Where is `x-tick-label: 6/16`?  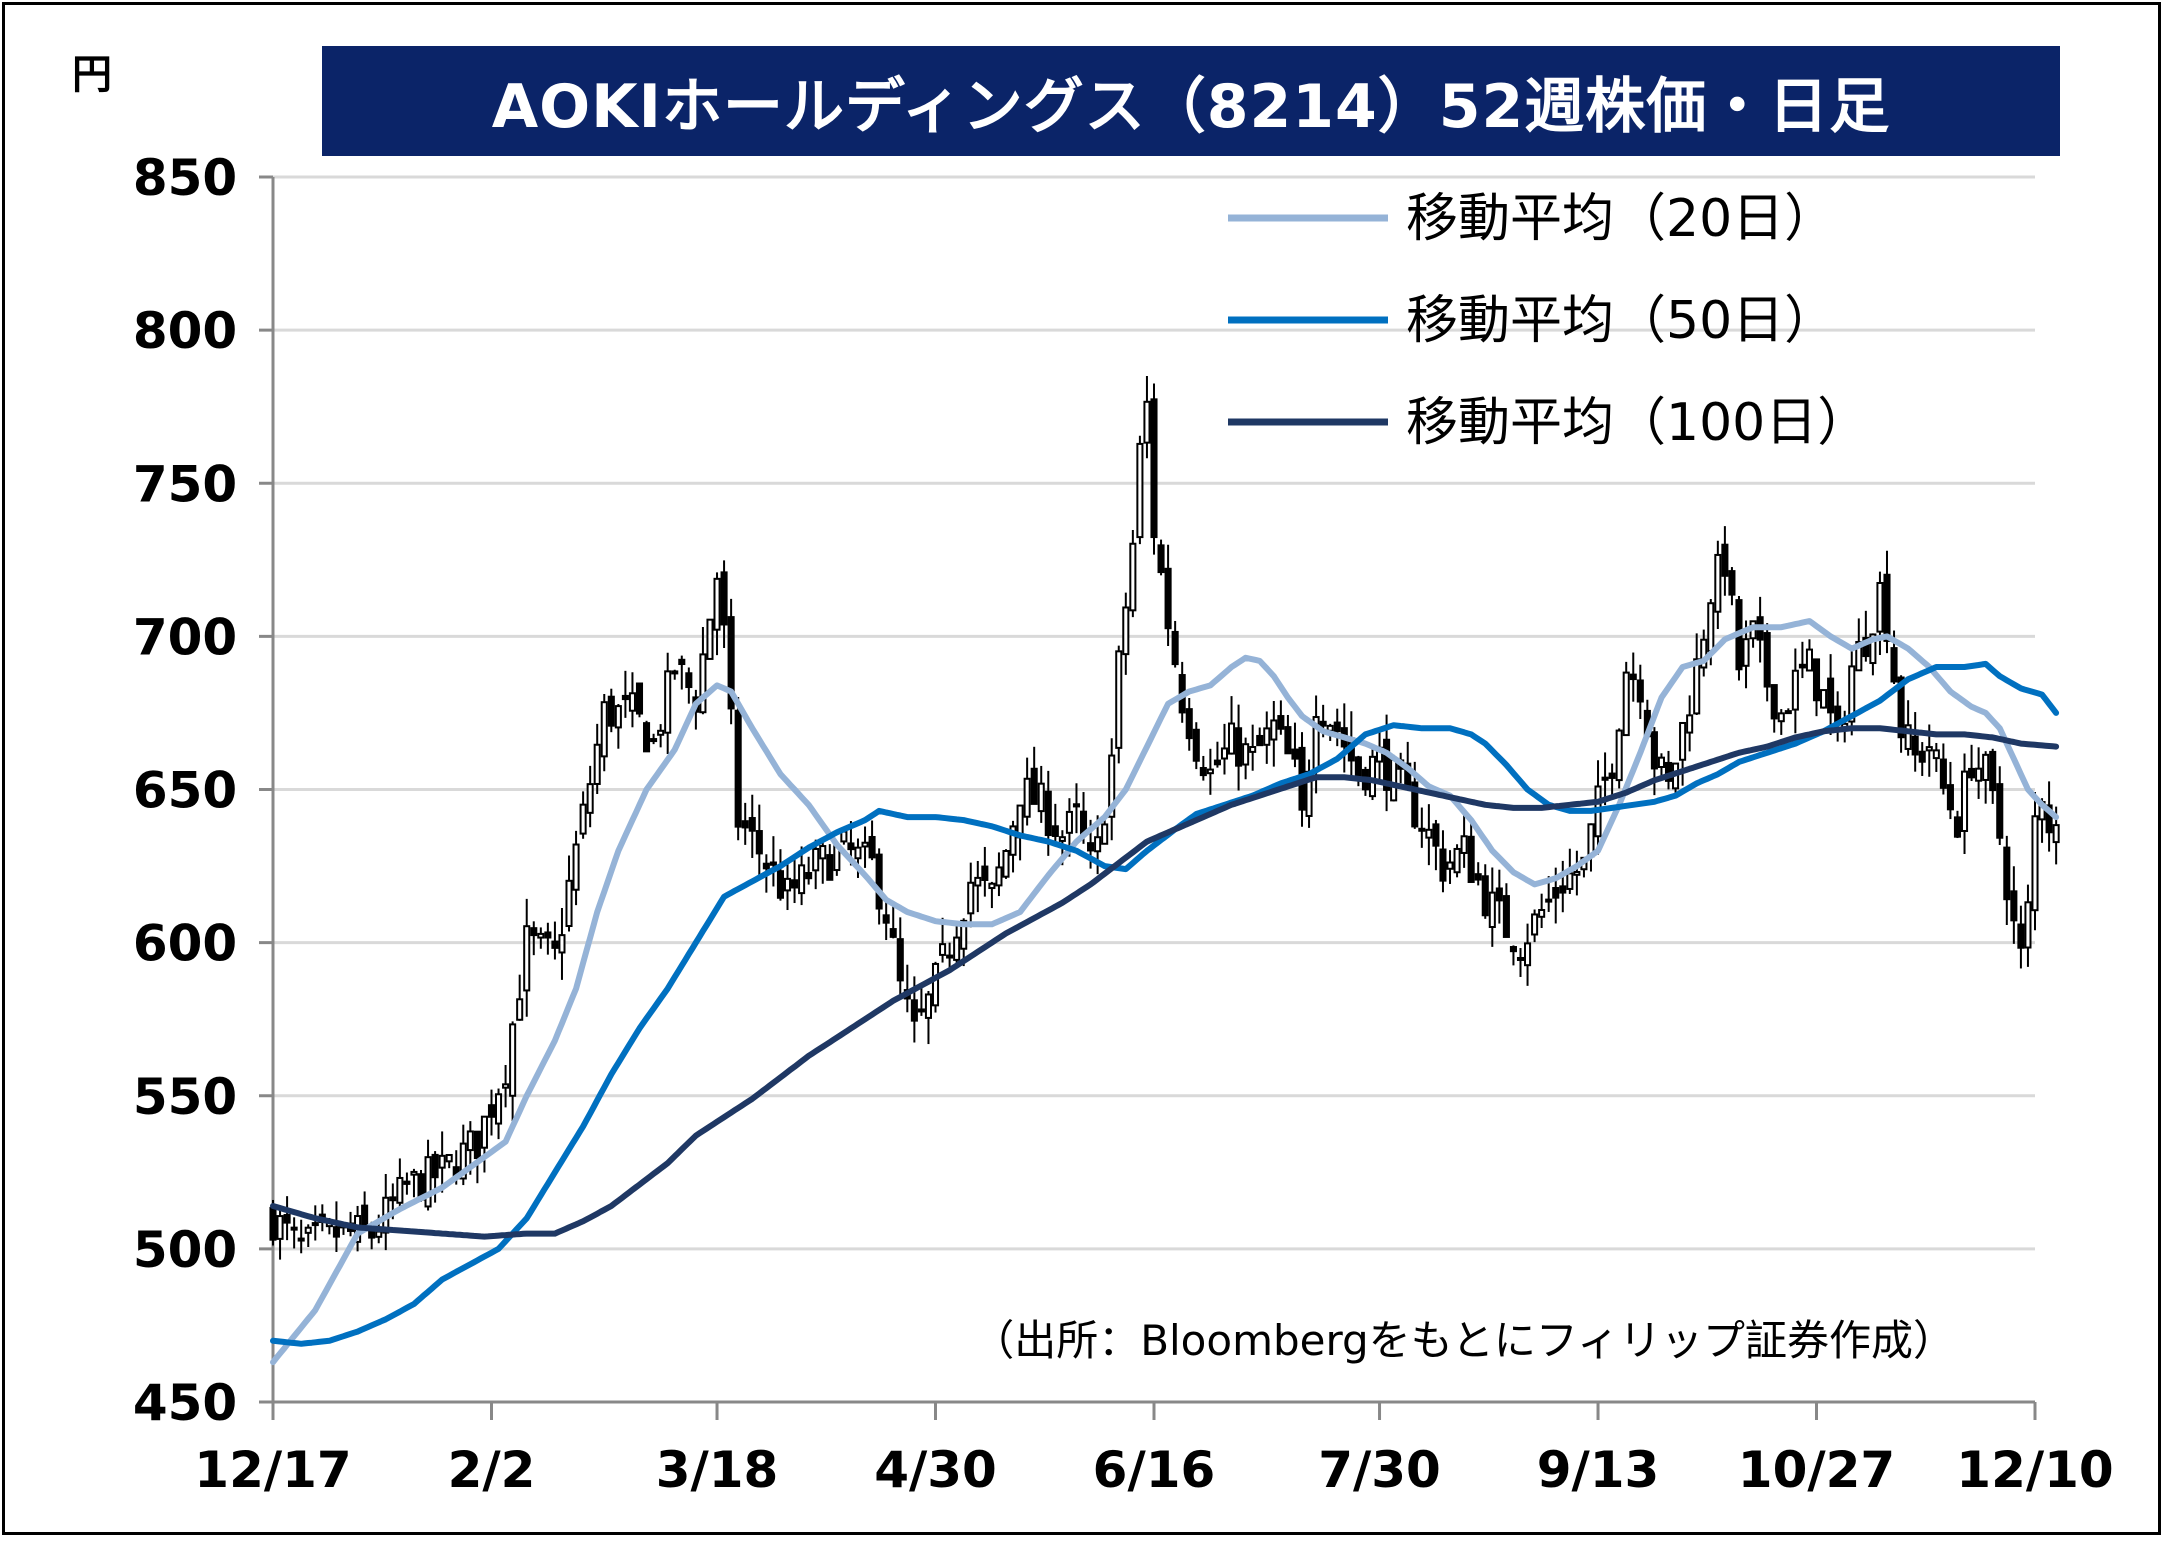 x-tick-label: 6/16 is located at coordinates (1154, 1470).